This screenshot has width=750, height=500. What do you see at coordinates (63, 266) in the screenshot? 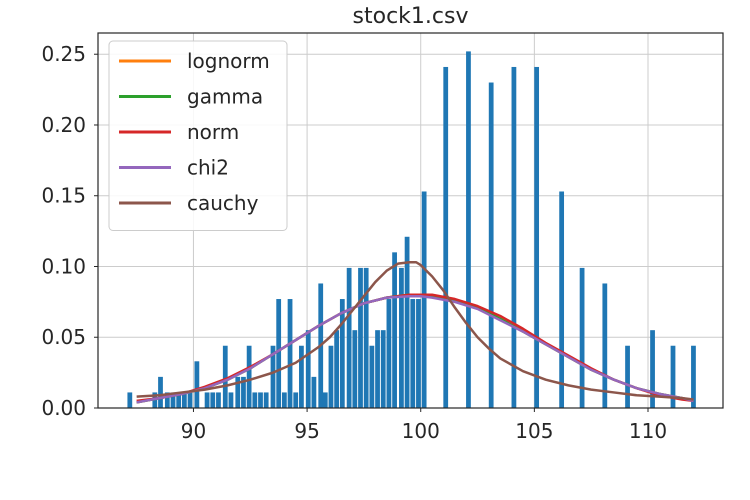
I see `y-tick-label: 0.10` at bounding box center [63, 266].